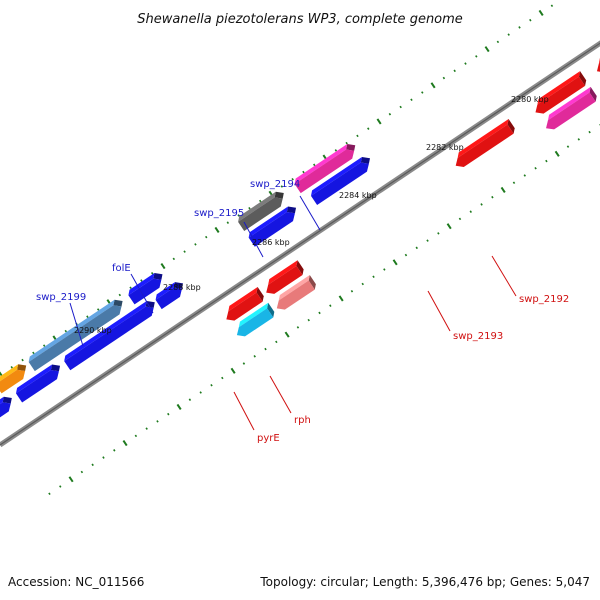 This screenshot has height=600, width=600. I want to click on gene-label-swp-2199: swp_2199, so click(61, 297).